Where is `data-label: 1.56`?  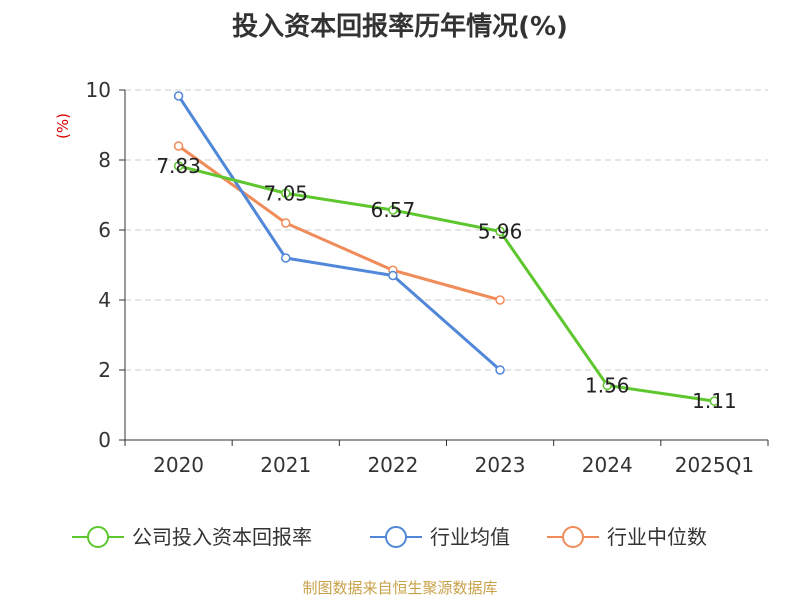
data-label: 1.56 is located at coordinates (607, 385).